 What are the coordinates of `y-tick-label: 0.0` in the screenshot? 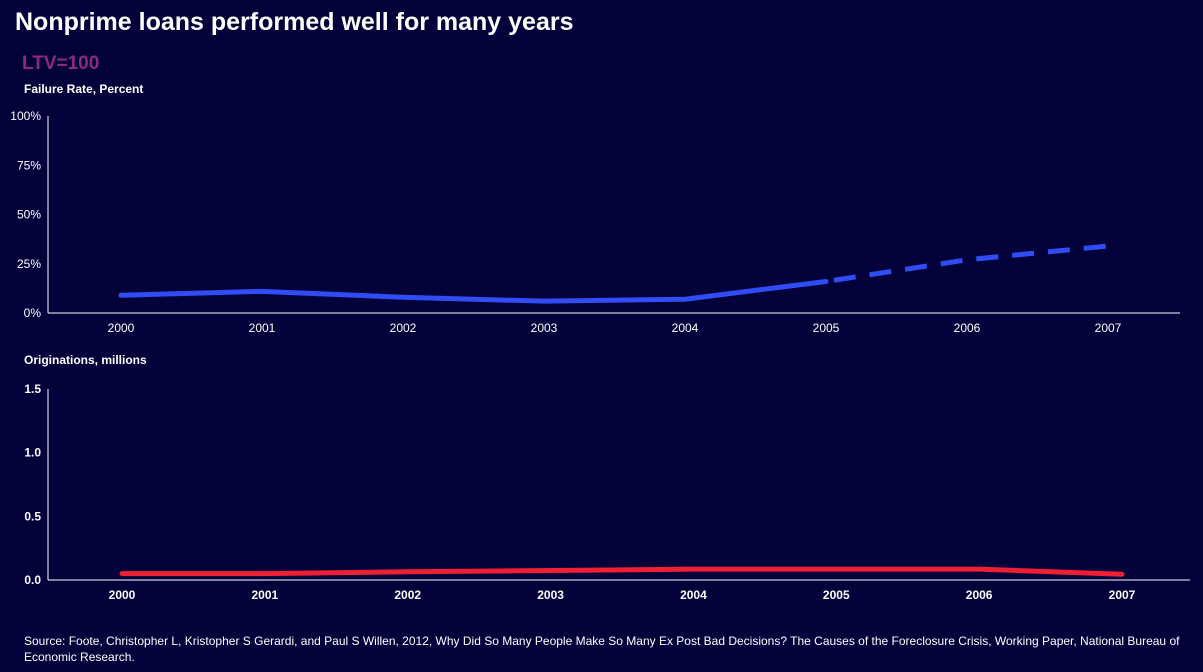 It's located at (32, 580).